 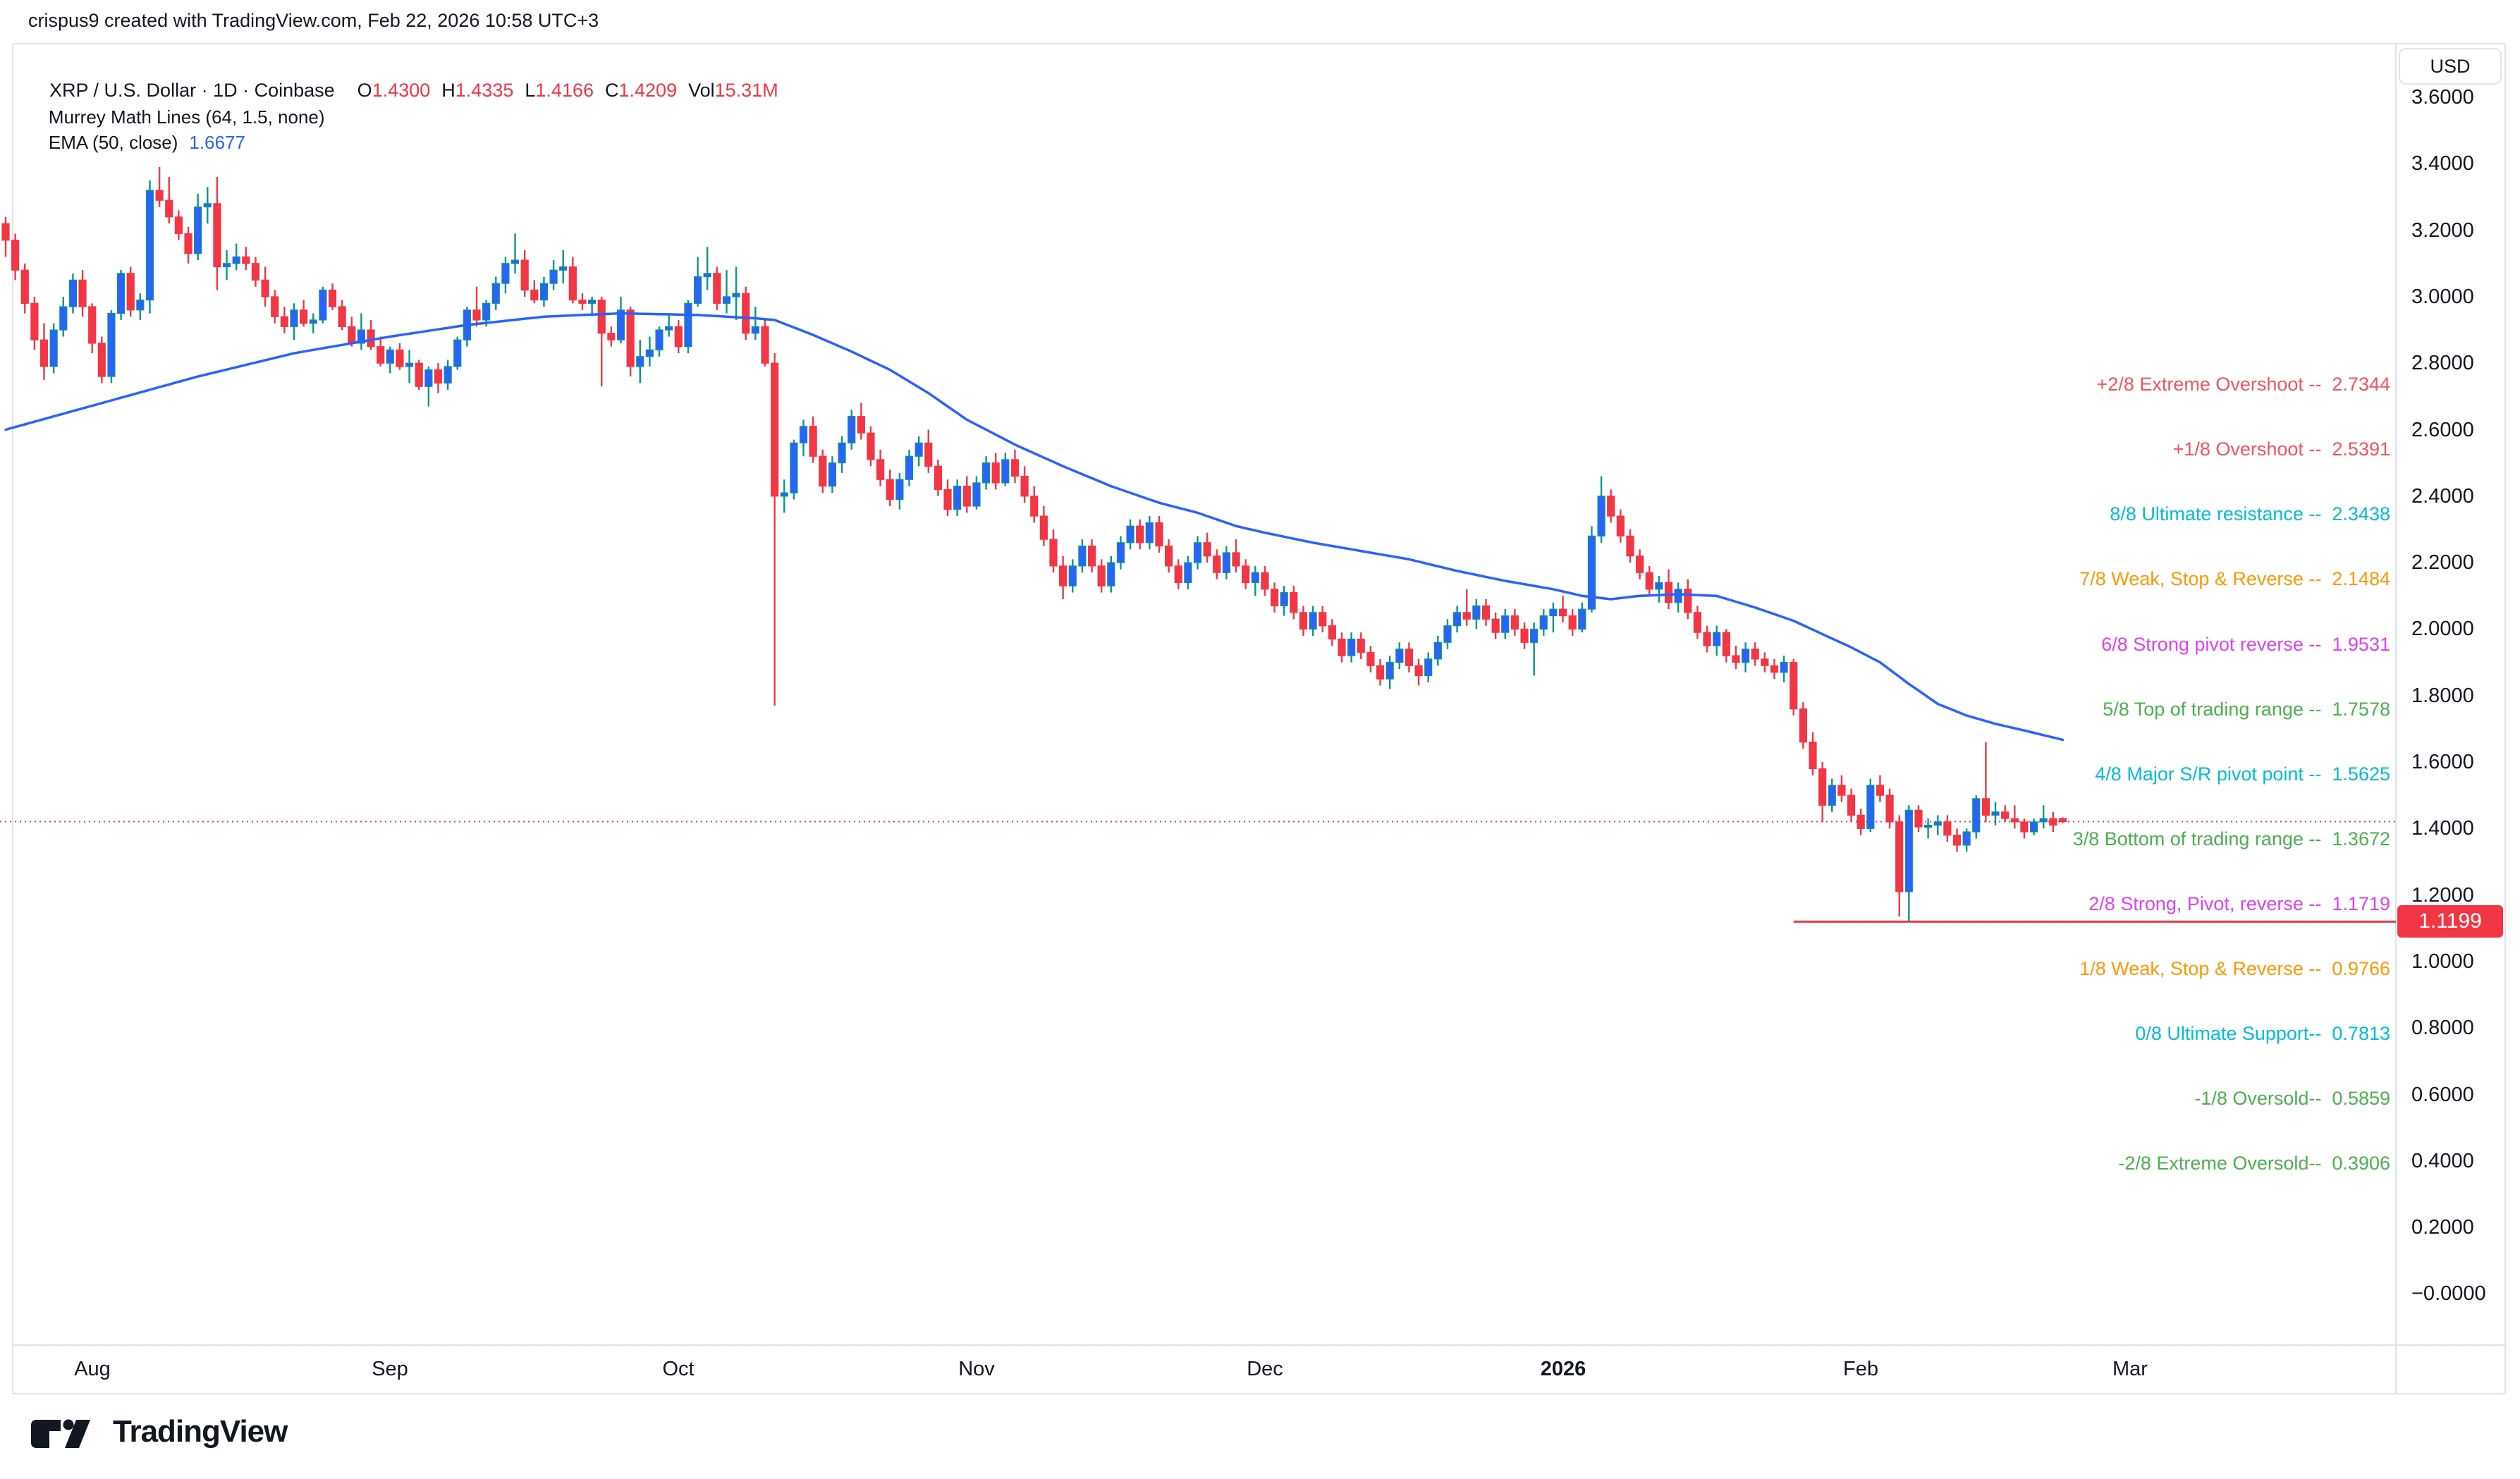 I want to click on time-tick-Nov: Nov, so click(x=976, y=1369).